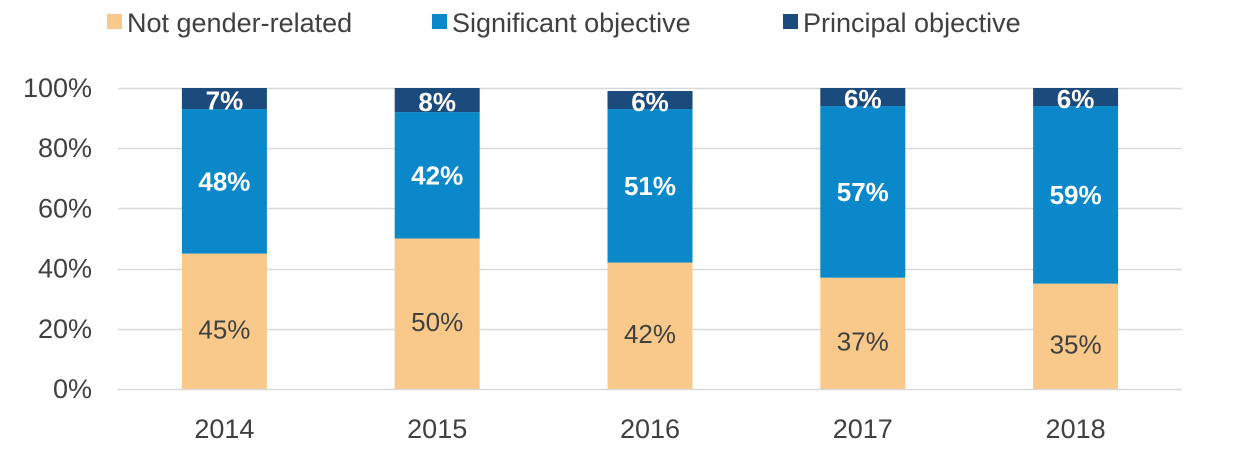 The image size is (1236, 472). I want to click on bar-principal-objective-2015, so click(437, 100).